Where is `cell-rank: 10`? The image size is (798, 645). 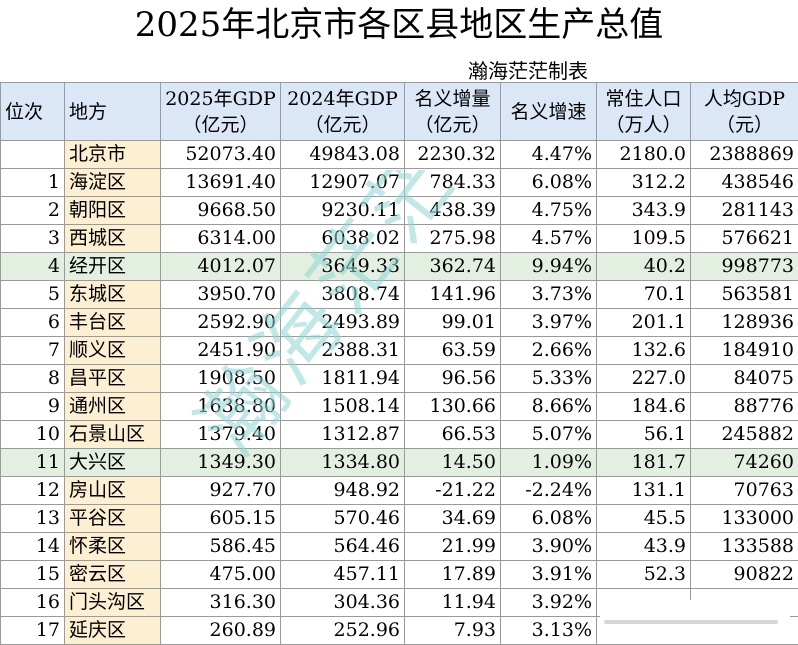 cell-rank: 10 is located at coordinates (33, 435).